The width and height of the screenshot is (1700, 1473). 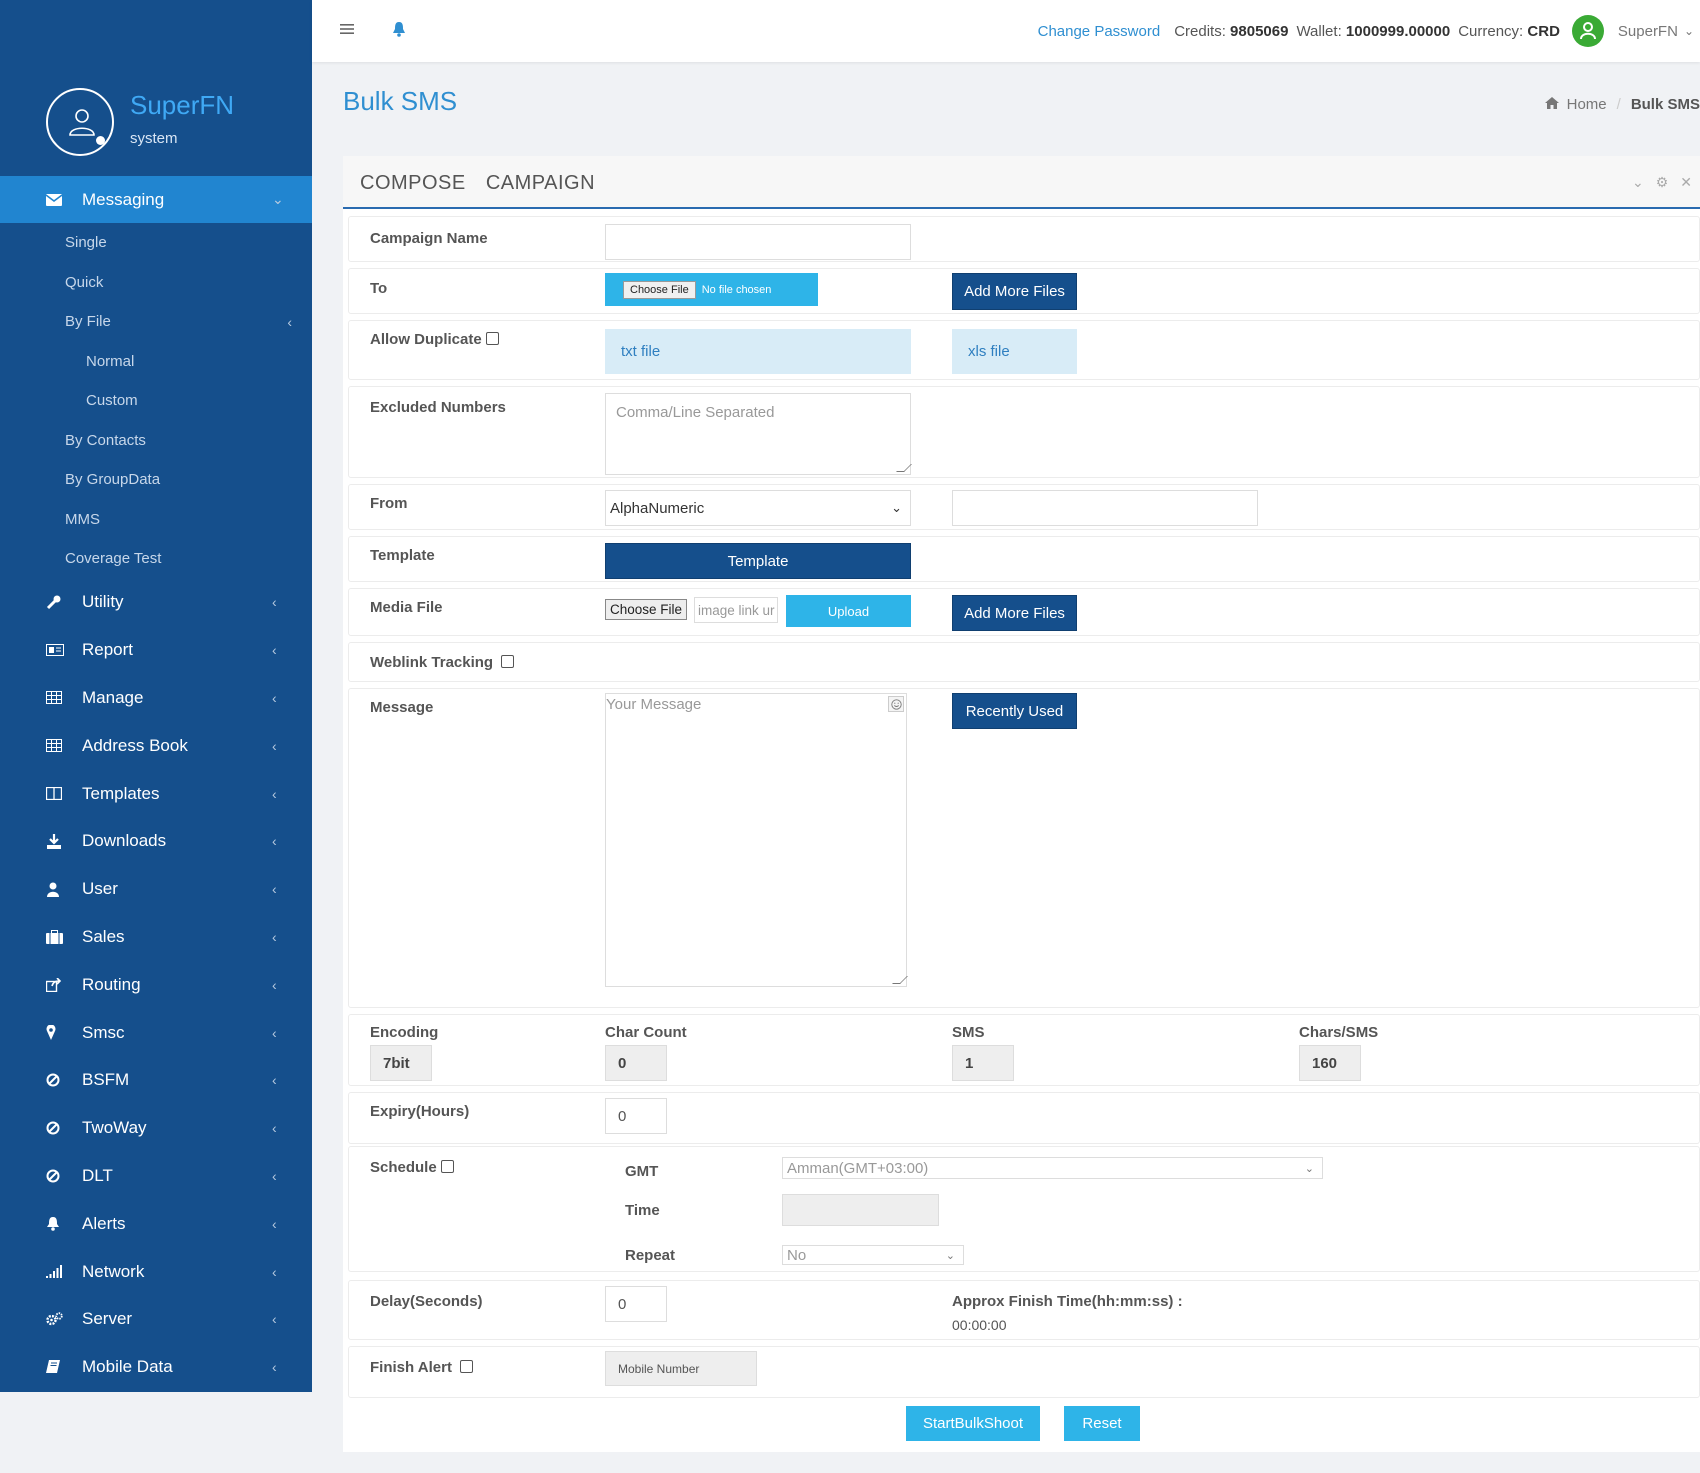 I want to click on reset-button: Reset, so click(x=1102, y=1423).